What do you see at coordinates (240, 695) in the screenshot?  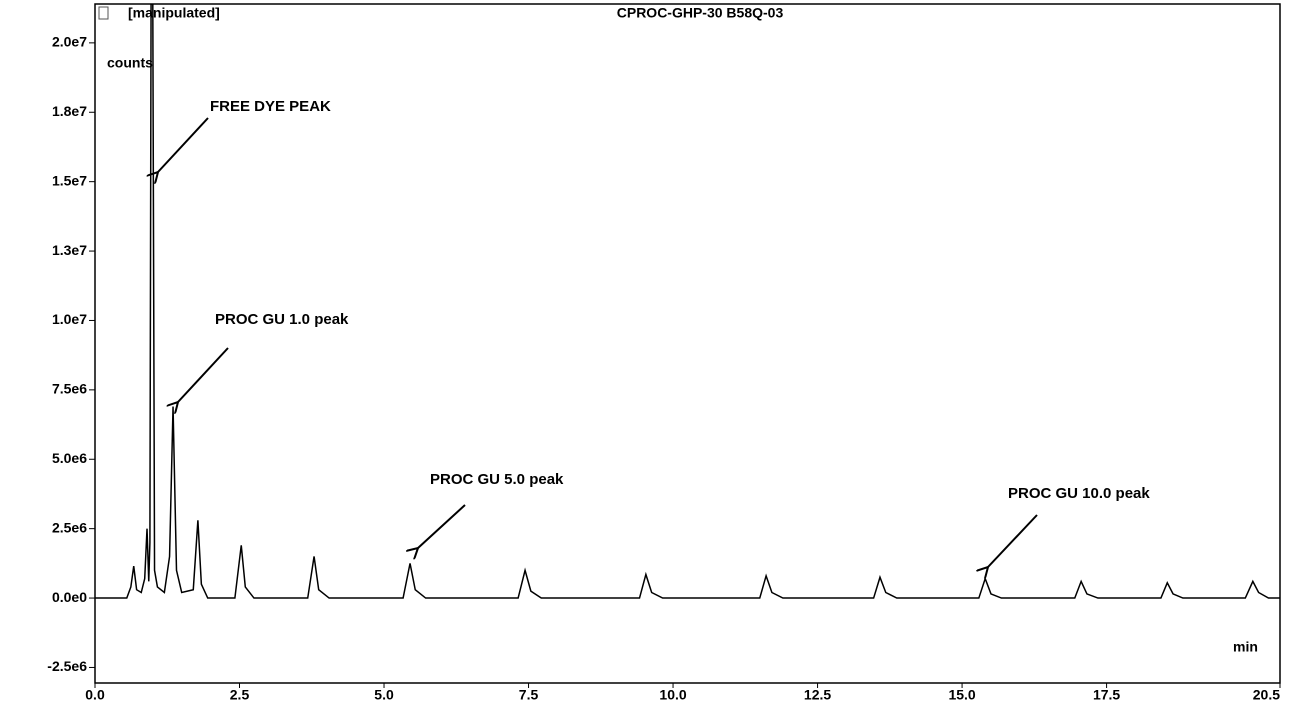 I see `x-tick-label: 2.5` at bounding box center [240, 695].